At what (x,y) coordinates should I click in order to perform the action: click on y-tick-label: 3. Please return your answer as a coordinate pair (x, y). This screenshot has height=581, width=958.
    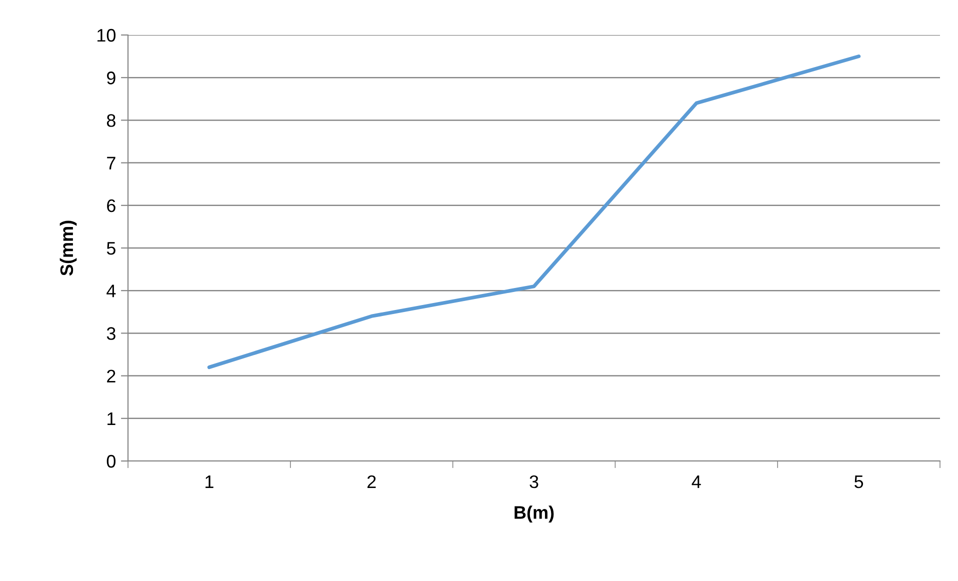
    Looking at the image, I should click on (111, 333).